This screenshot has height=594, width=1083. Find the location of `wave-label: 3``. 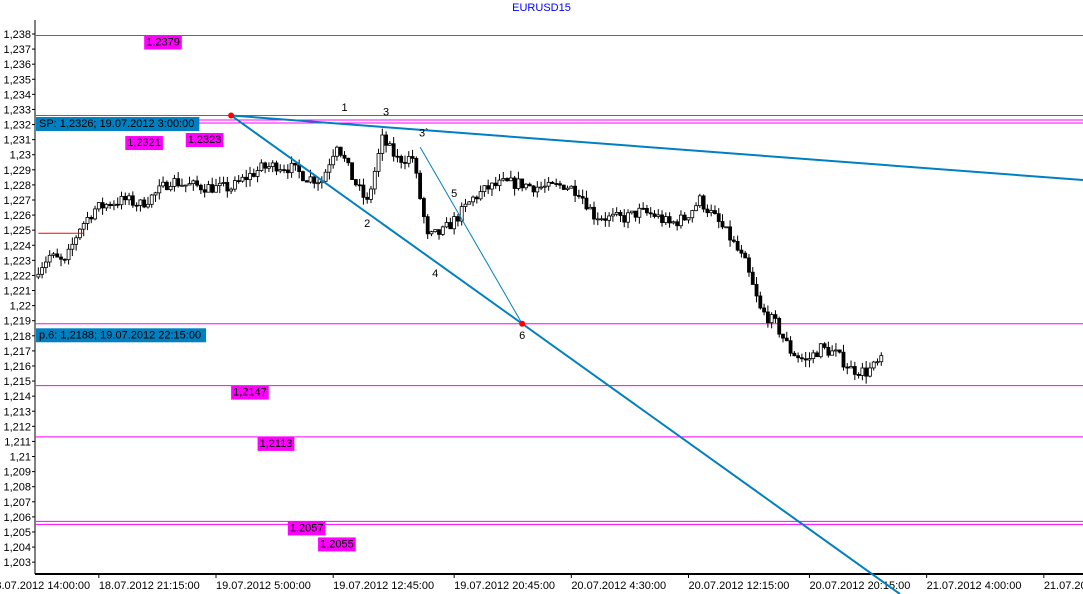

wave-label: 3` is located at coordinates (424, 134).